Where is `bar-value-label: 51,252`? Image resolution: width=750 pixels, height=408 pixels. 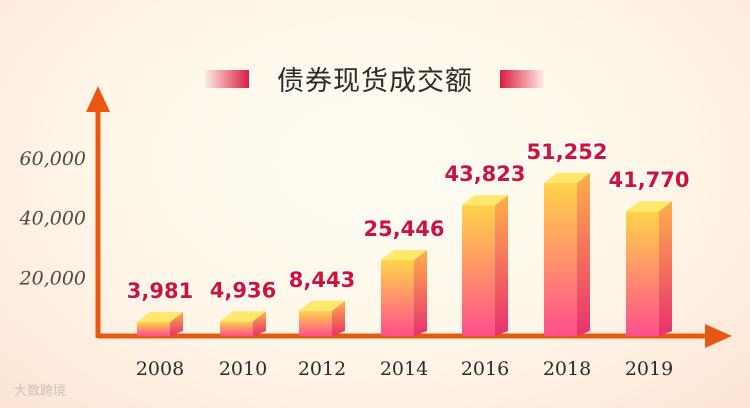 bar-value-label: 51,252 is located at coordinates (566, 152).